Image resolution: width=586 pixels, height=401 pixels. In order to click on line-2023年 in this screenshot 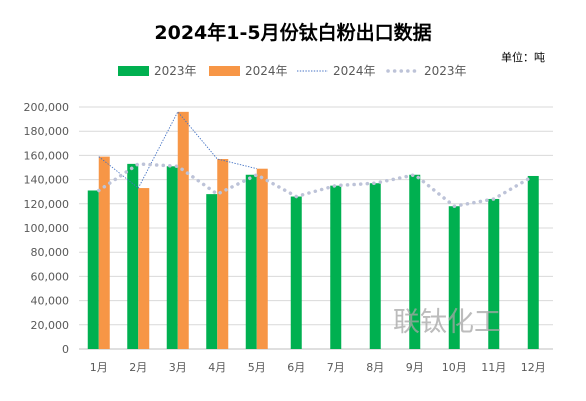, I will do `click(316, 185)`.